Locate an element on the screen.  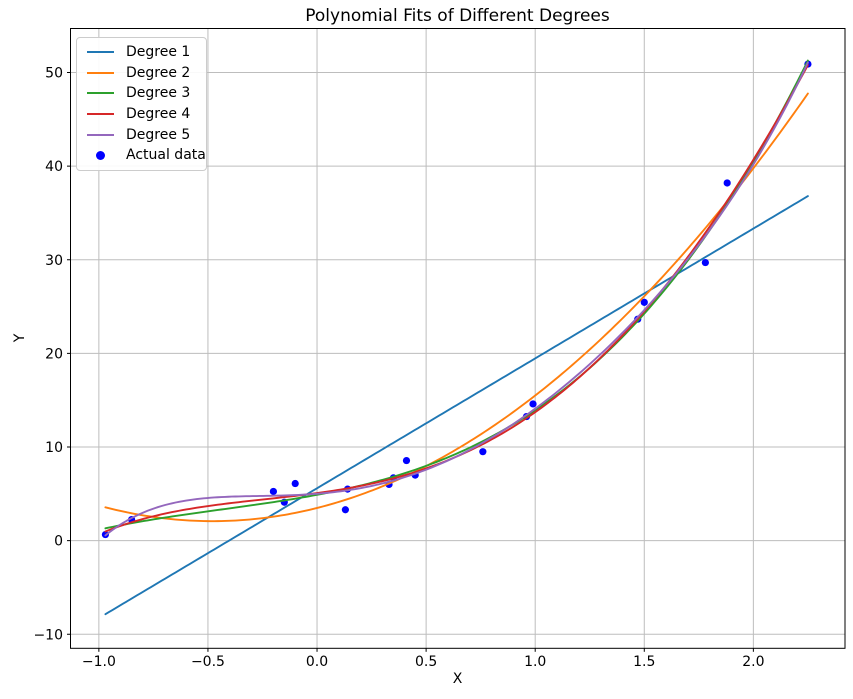
legend-item-degree-2: Degree 2 is located at coordinates (146, 73).